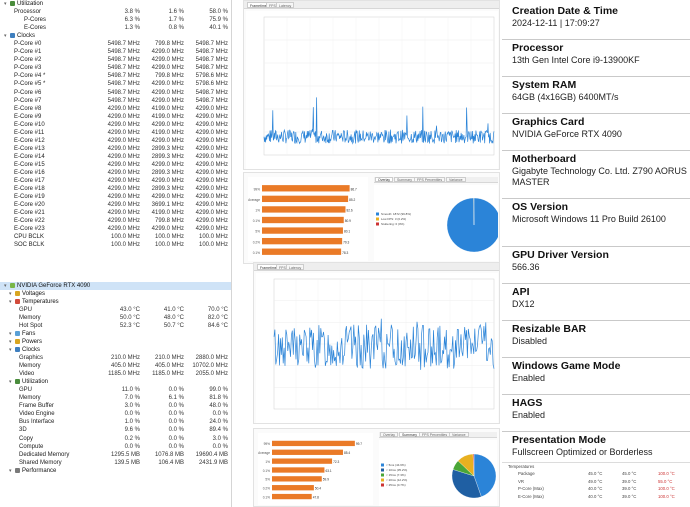  Describe the element at coordinates (115, 181) in the screenshot. I see `sensor-row: E-Core #17 4299.0 MHz 4299.0 MHz 4299.0 MHz` at that location.